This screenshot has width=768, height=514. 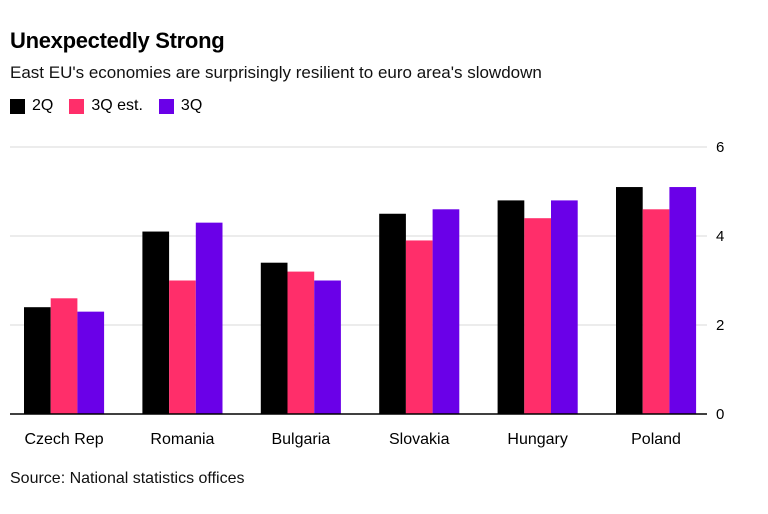 I want to click on x-tick-label-poland: Poland, so click(x=656, y=439).